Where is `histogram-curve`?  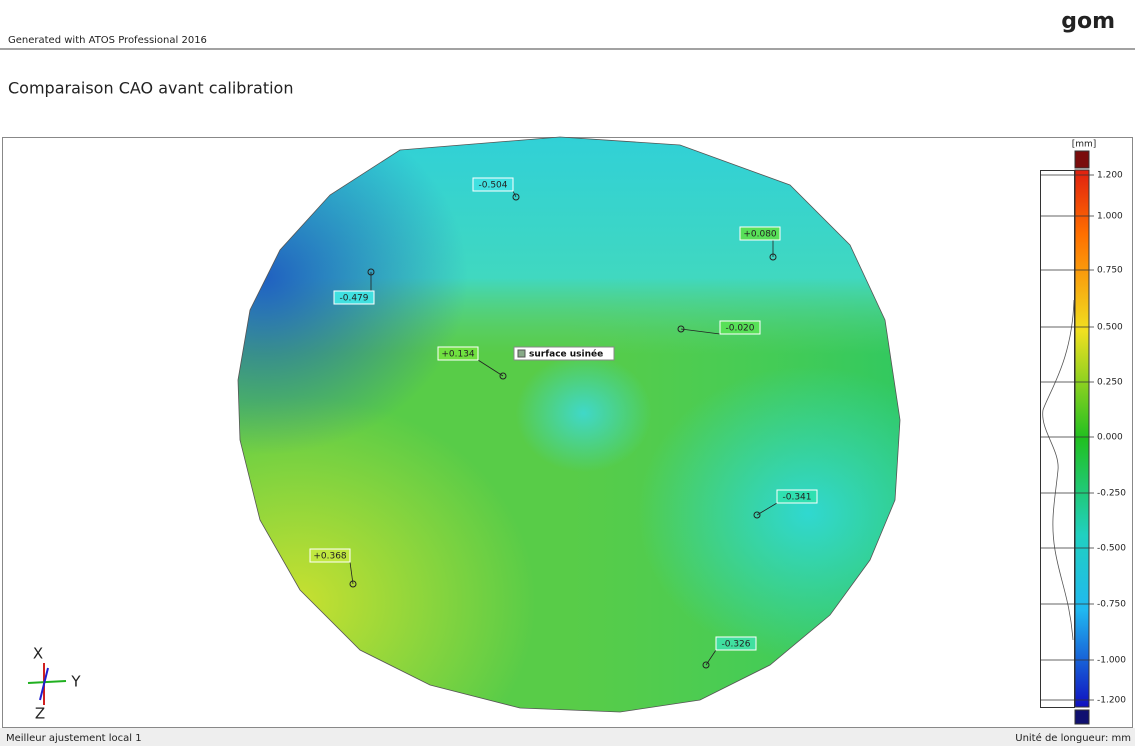
histogram-curve is located at coordinates (1058, 470).